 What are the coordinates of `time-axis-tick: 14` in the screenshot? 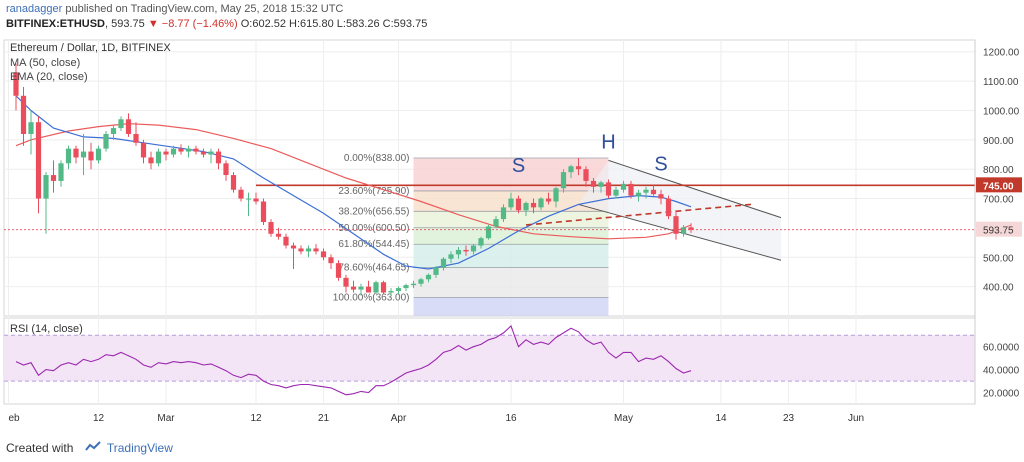 It's located at (721, 418).